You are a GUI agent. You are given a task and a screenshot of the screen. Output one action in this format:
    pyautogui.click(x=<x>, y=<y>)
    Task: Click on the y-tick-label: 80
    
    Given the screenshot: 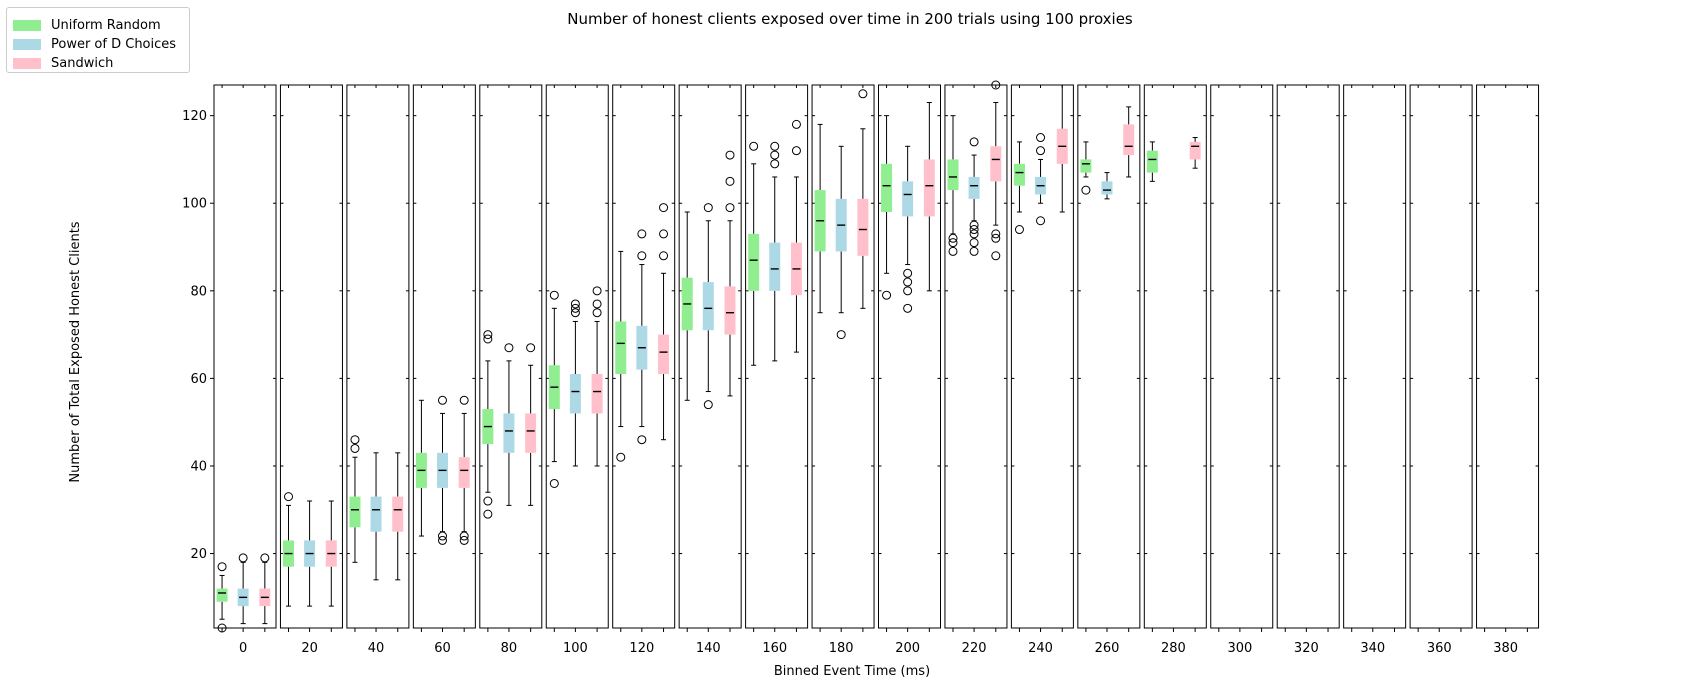 What is the action you would take?
    pyautogui.click(x=198, y=291)
    